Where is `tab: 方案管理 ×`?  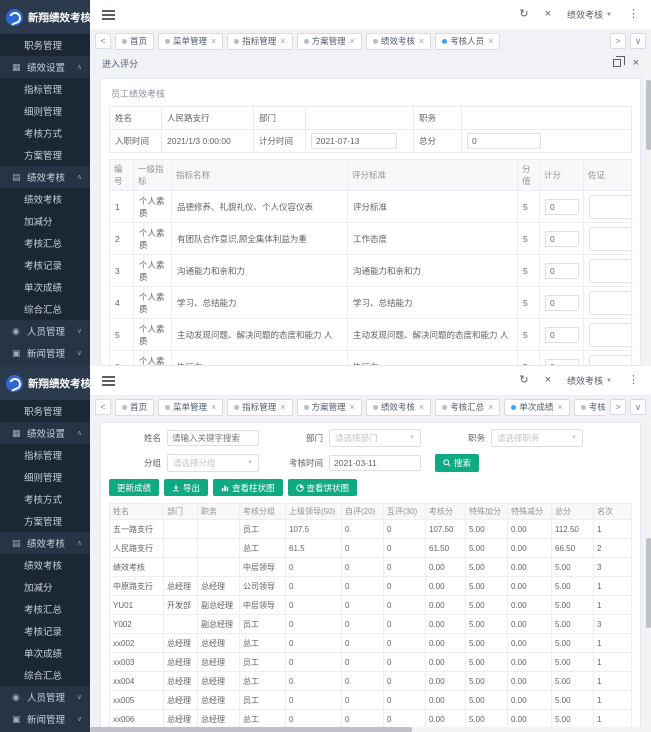
tab: 方案管理 × is located at coordinates (329, 407).